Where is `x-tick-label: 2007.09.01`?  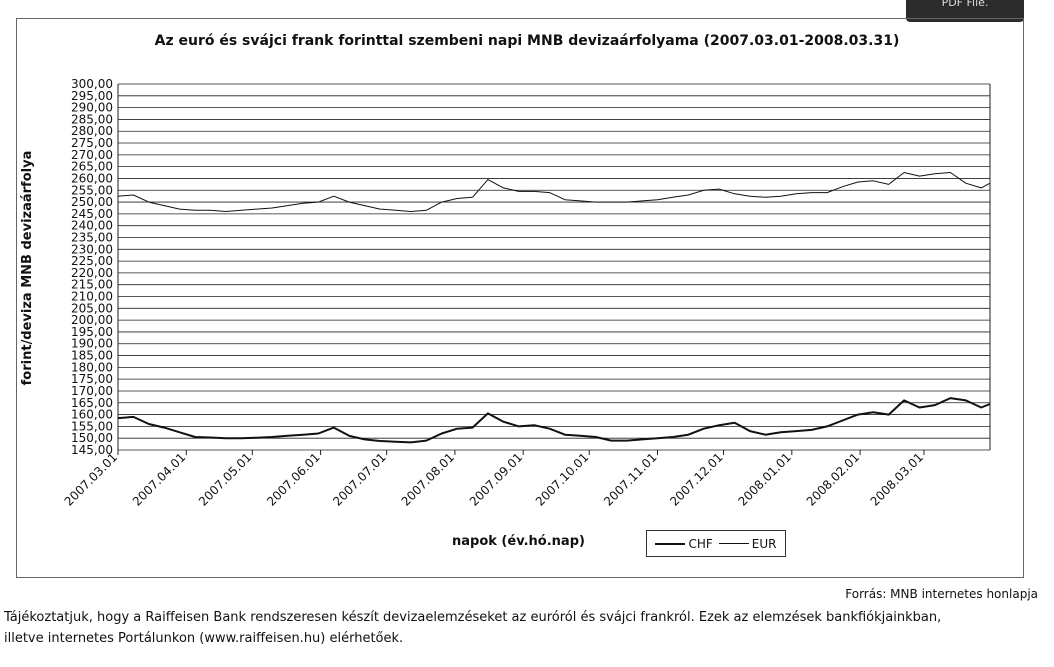 x-tick-label: 2007.09.01 is located at coordinates (496, 479).